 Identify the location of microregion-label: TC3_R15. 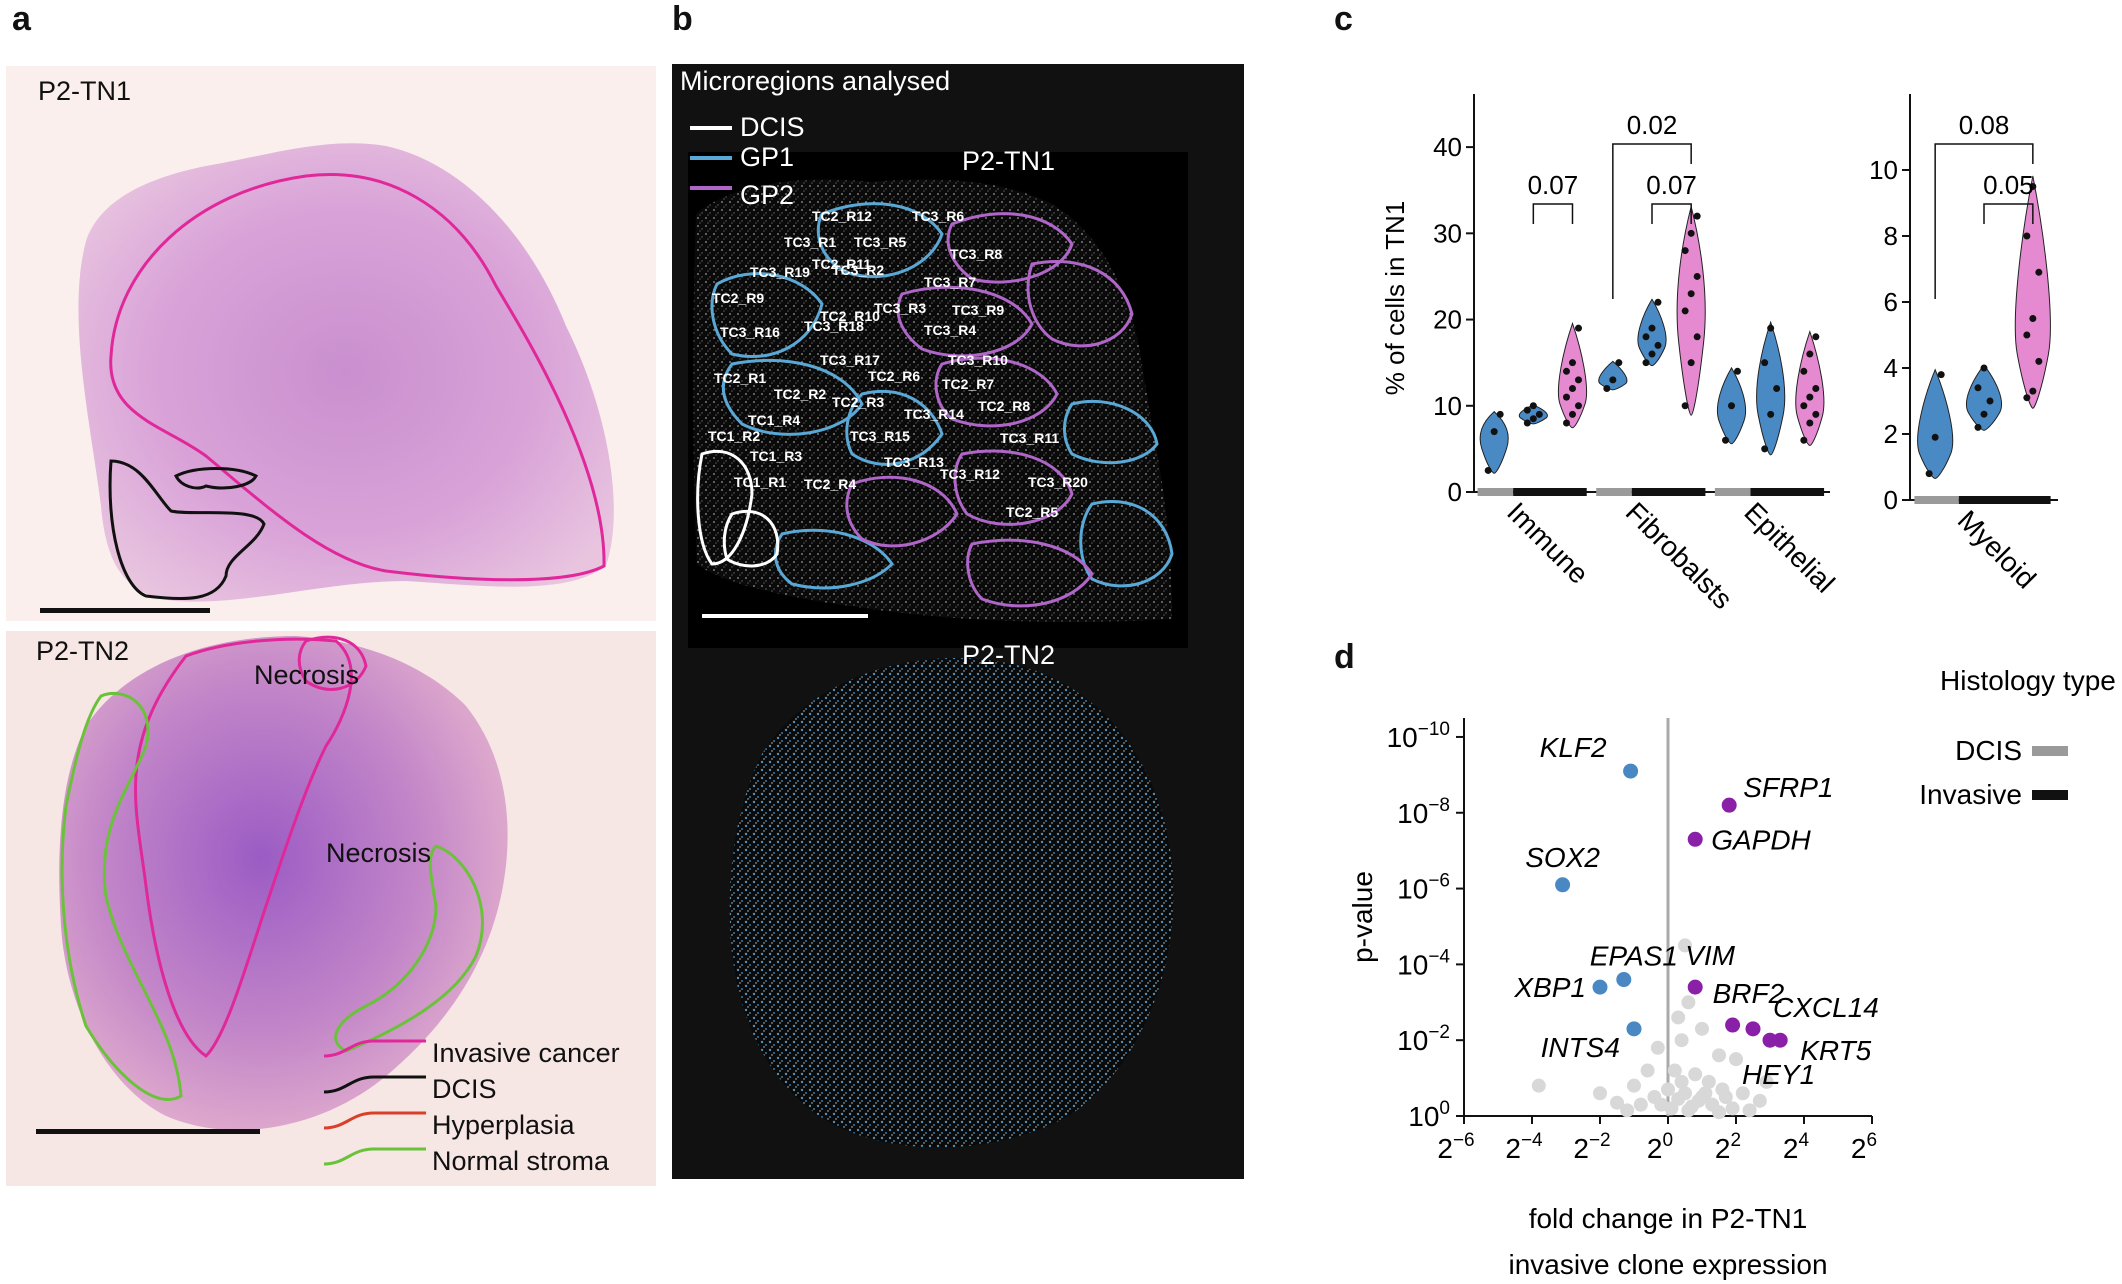
(880, 436).